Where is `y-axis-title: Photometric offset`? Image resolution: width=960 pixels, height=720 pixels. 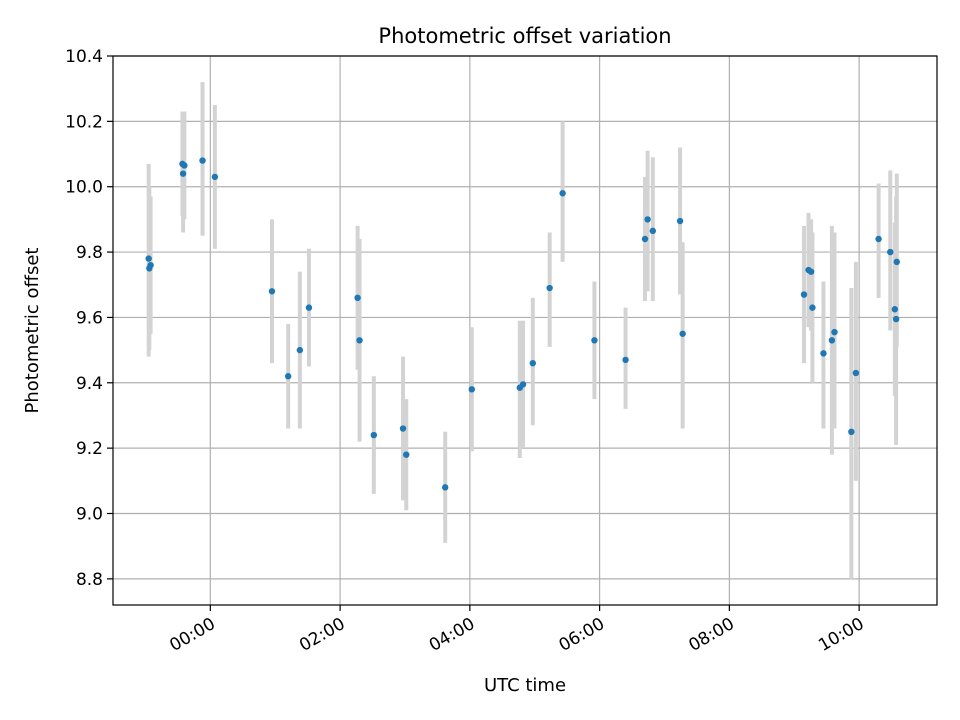
y-axis-title: Photometric offset is located at coordinates (32, 331).